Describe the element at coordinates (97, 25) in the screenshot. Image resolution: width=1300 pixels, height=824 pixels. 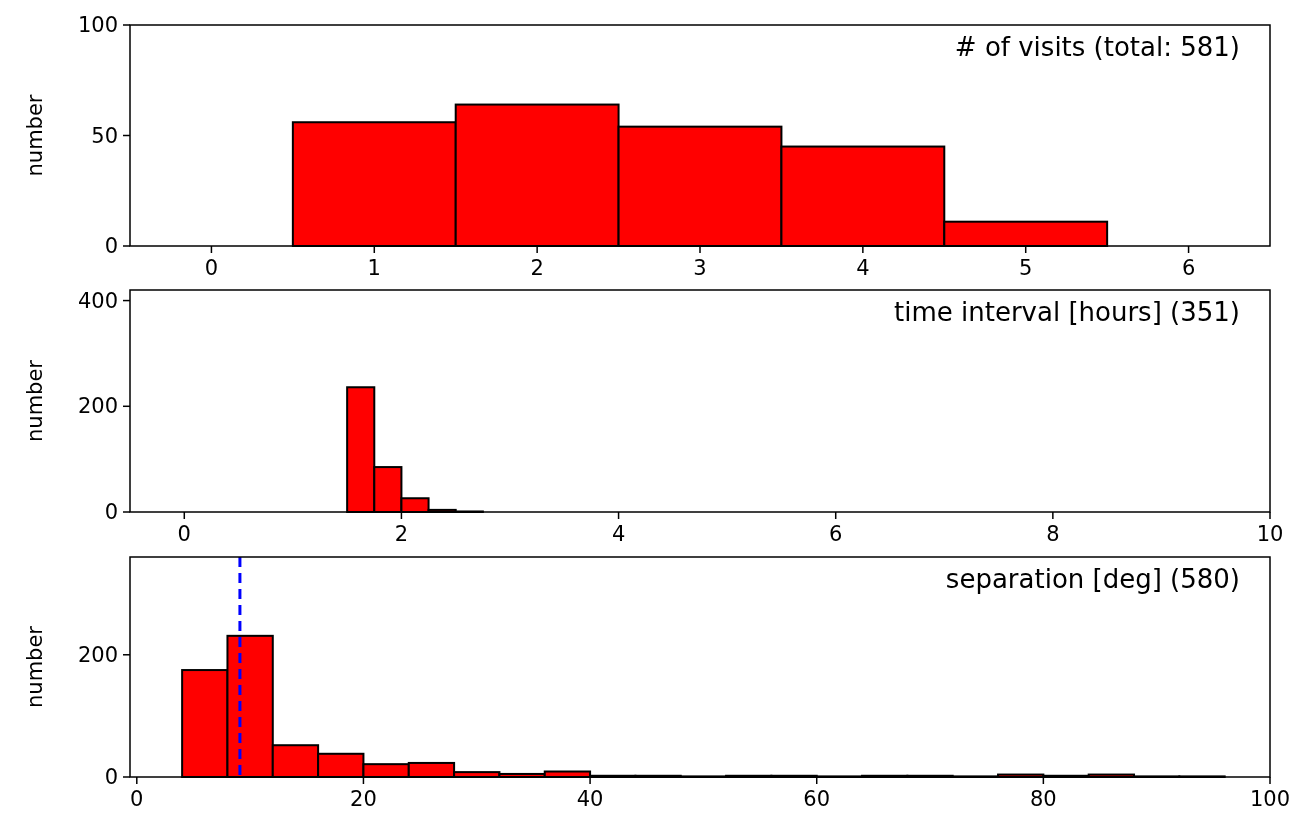
I see `y-tick-label: 100` at that location.